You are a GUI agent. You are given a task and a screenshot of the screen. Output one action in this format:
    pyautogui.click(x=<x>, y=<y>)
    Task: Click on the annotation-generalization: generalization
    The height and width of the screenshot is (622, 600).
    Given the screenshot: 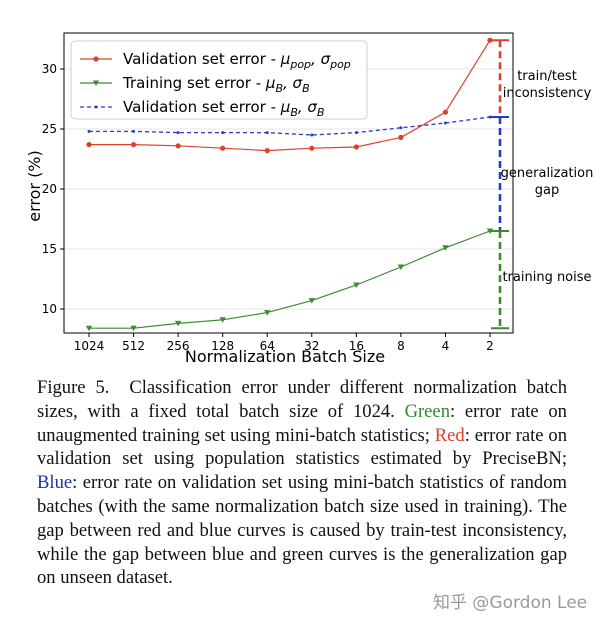 What is the action you would take?
    pyautogui.click(x=547, y=173)
    